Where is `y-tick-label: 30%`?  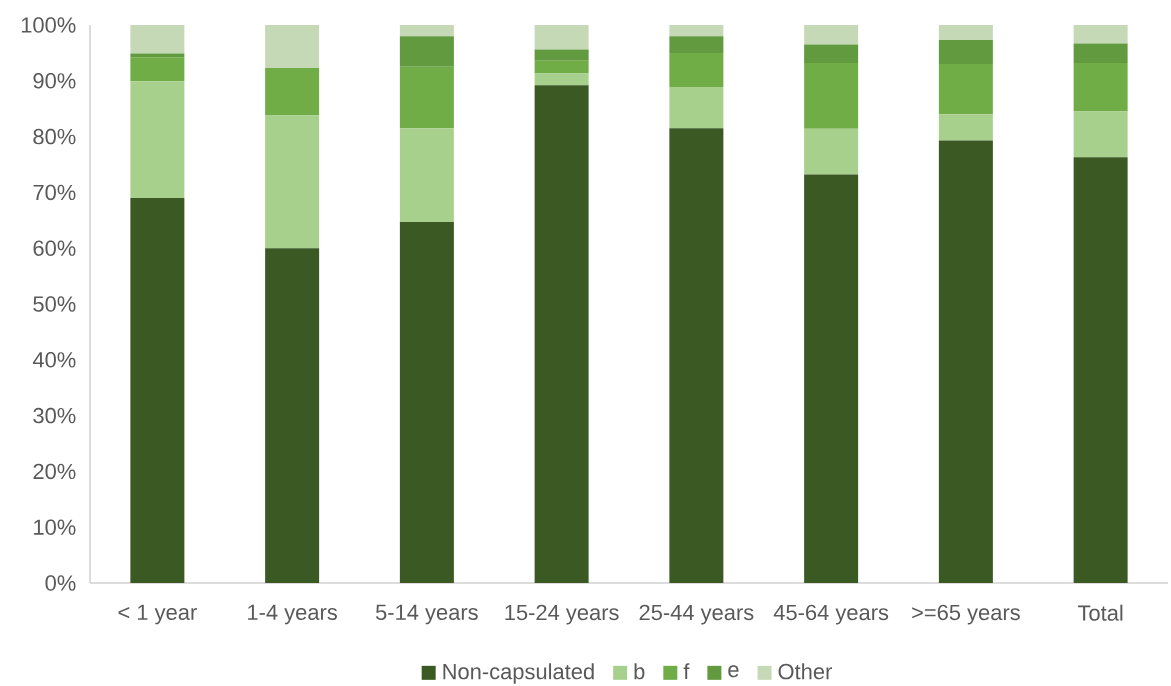 y-tick-label: 30% is located at coordinates (54, 415).